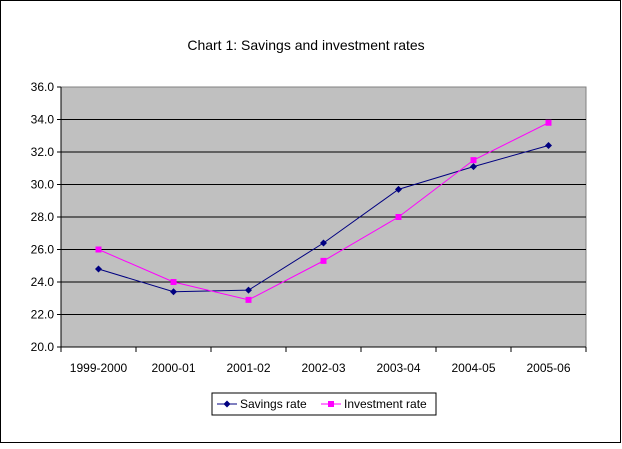 The height and width of the screenshot is (449, 622). I want to click on x-tick-label: 2003-04, so click(398, 368).